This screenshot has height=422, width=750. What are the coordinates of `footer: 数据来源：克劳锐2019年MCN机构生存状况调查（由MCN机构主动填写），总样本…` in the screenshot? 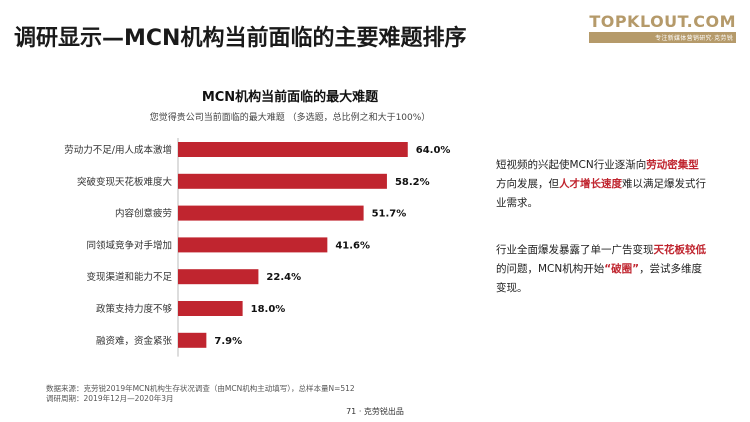 It's located at (200, 394).